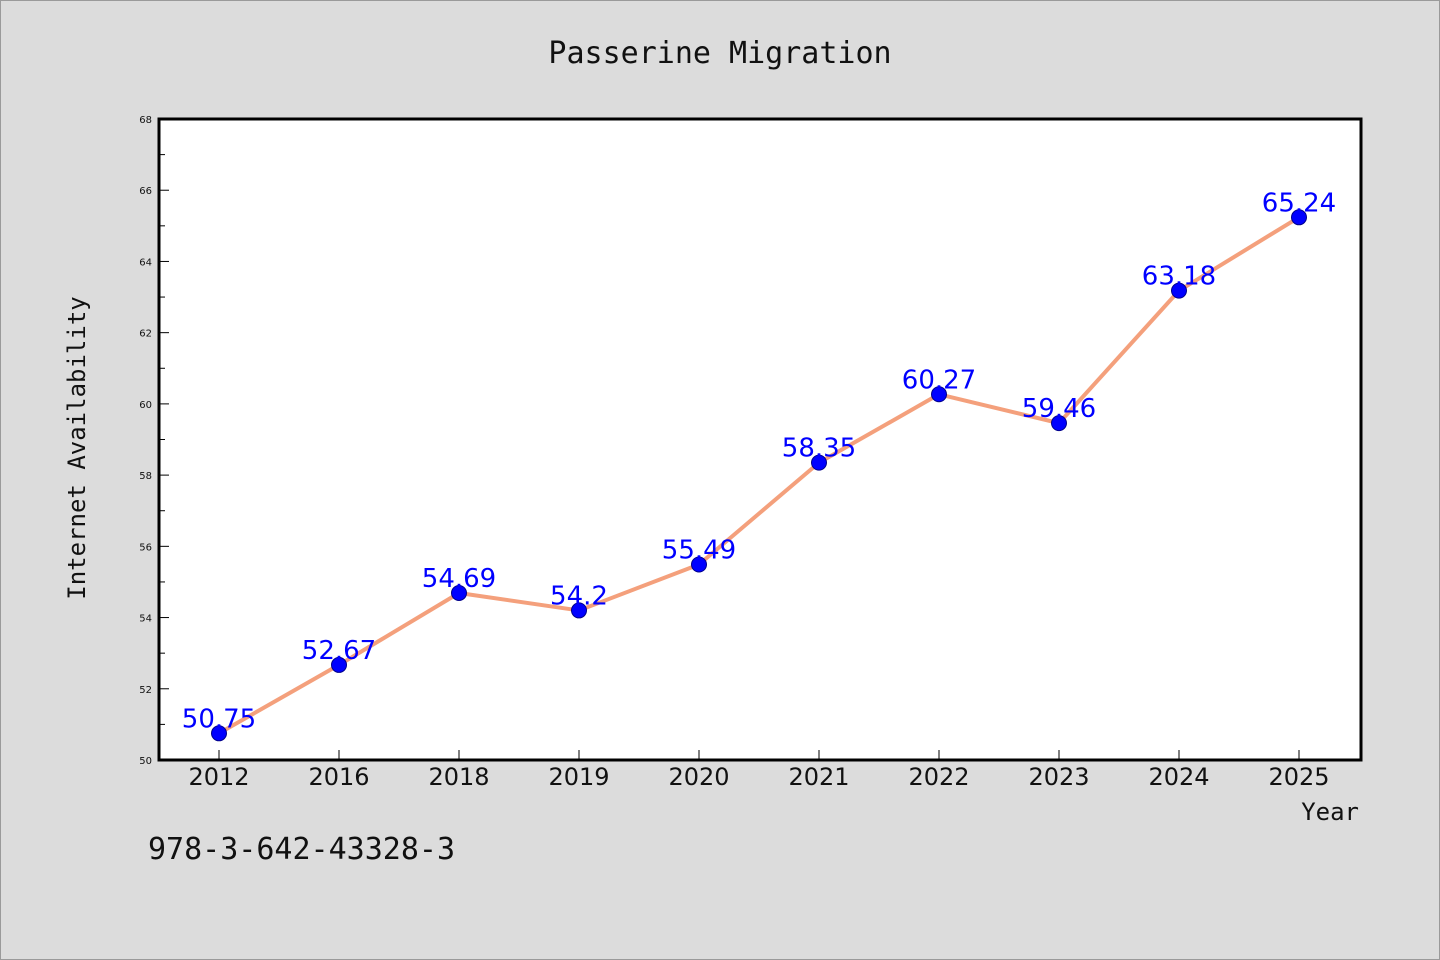  Describe the element at coordinates (145, 690) in the screenshot. I see `y-tick-label: 52` at that location.